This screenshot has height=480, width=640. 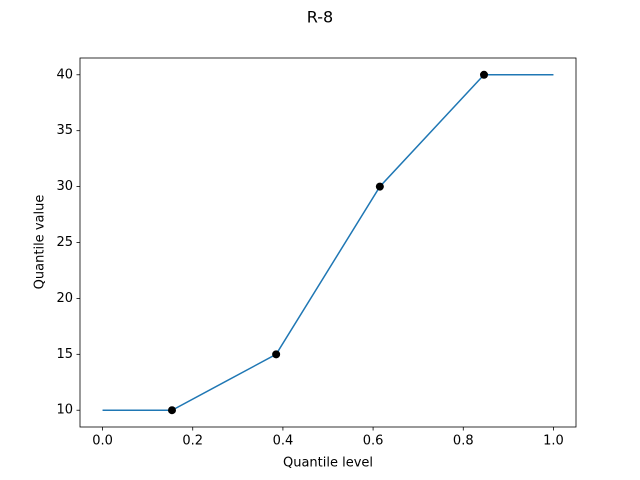 I want to click on x-tick-label: 1.0, so click(x=553, y=441).